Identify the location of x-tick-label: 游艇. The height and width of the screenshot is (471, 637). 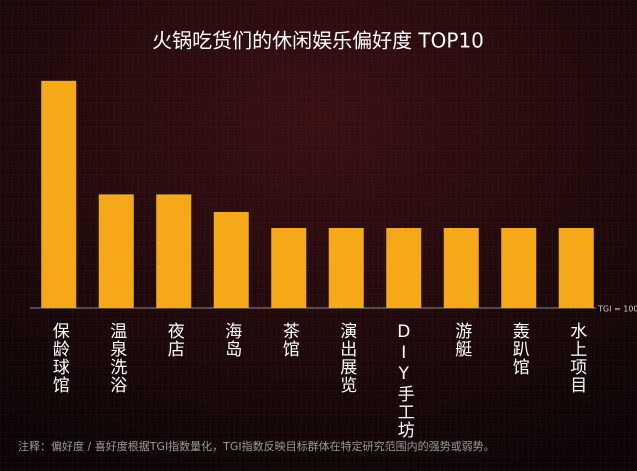
(461, 340).